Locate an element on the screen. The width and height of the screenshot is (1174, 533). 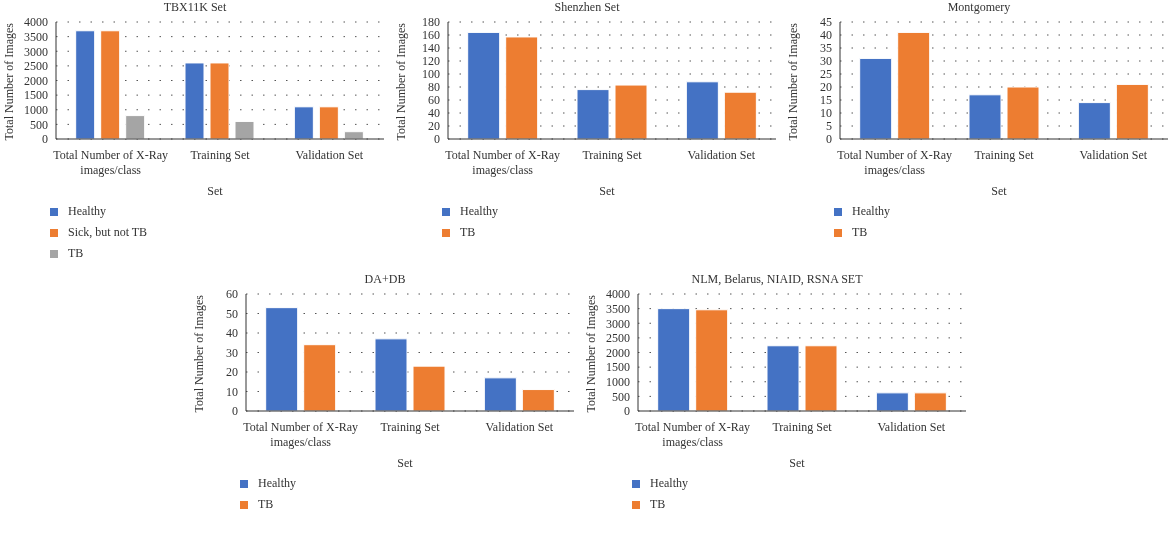
y-tick-label: 120 is located at coordinates (431, 61).